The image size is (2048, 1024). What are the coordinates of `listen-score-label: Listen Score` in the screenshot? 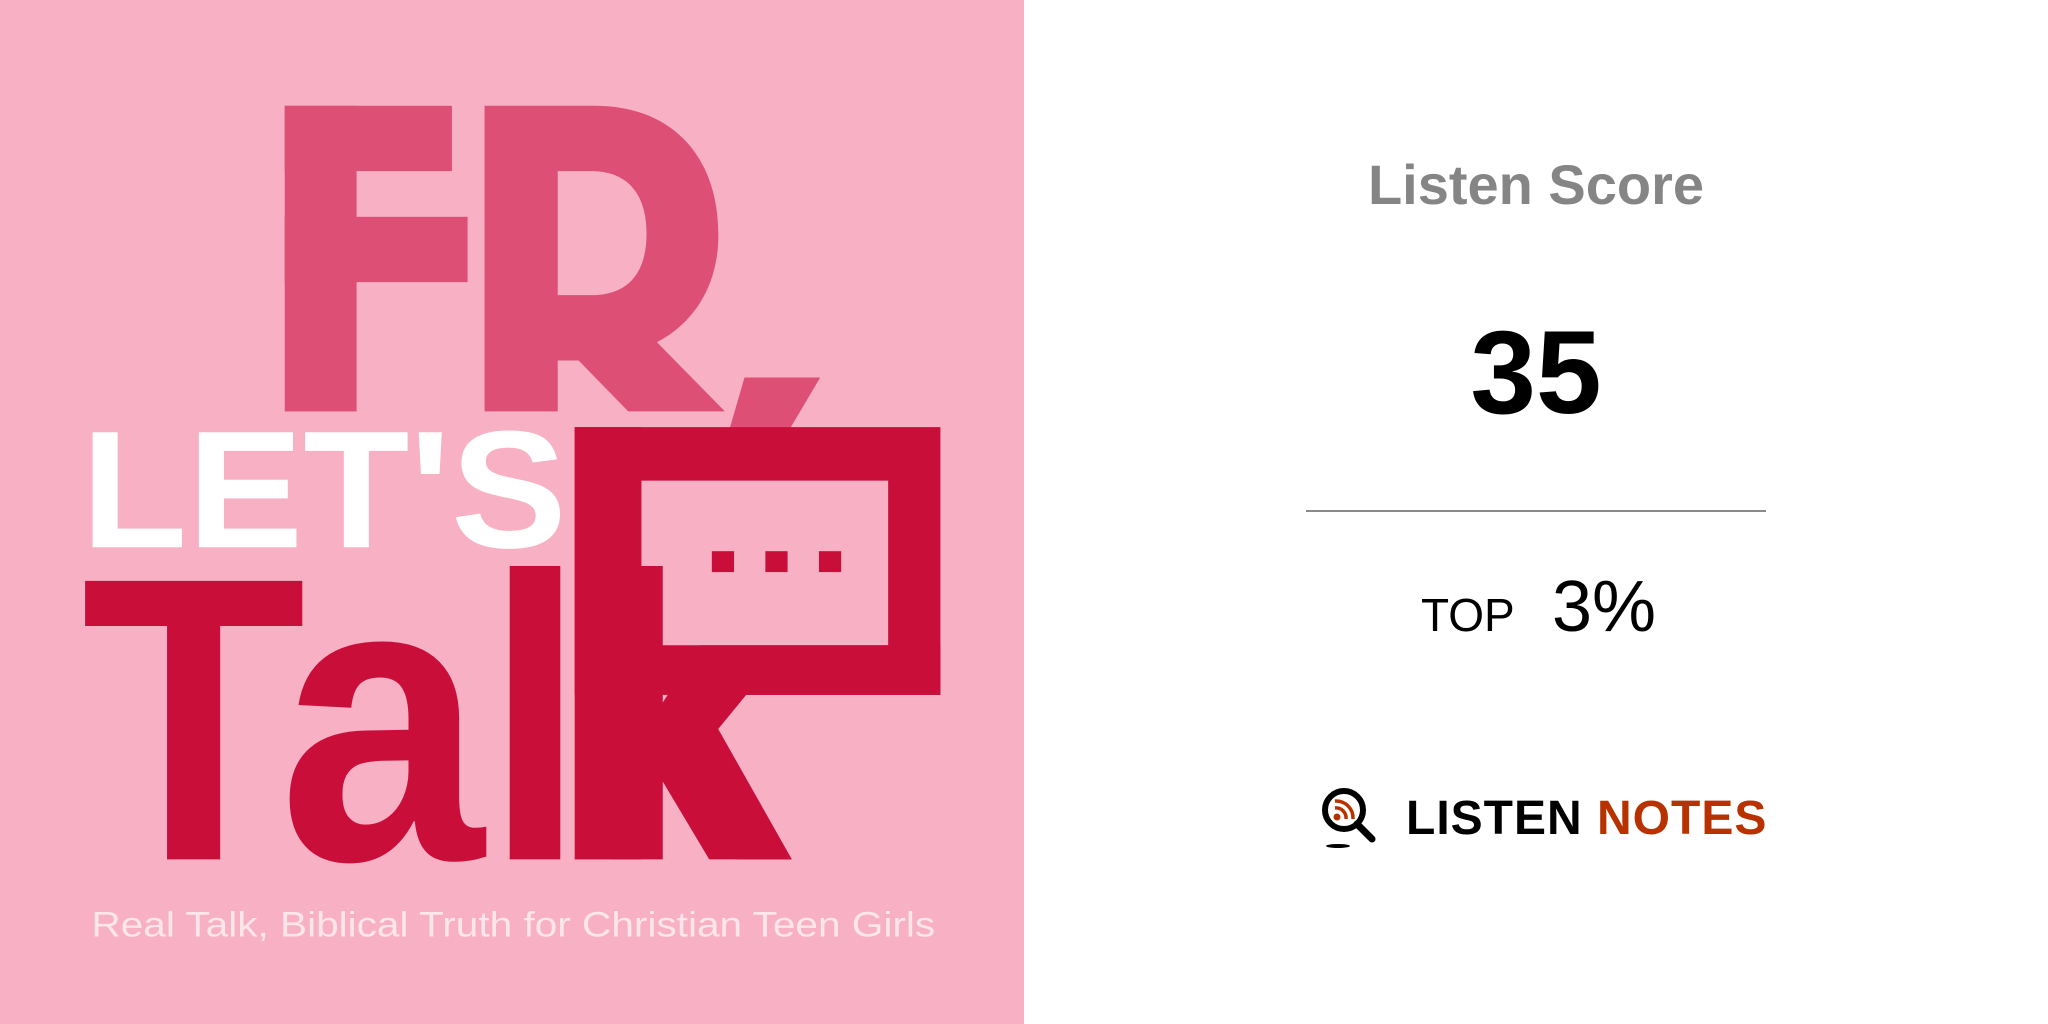 It's located at (1536, 184).